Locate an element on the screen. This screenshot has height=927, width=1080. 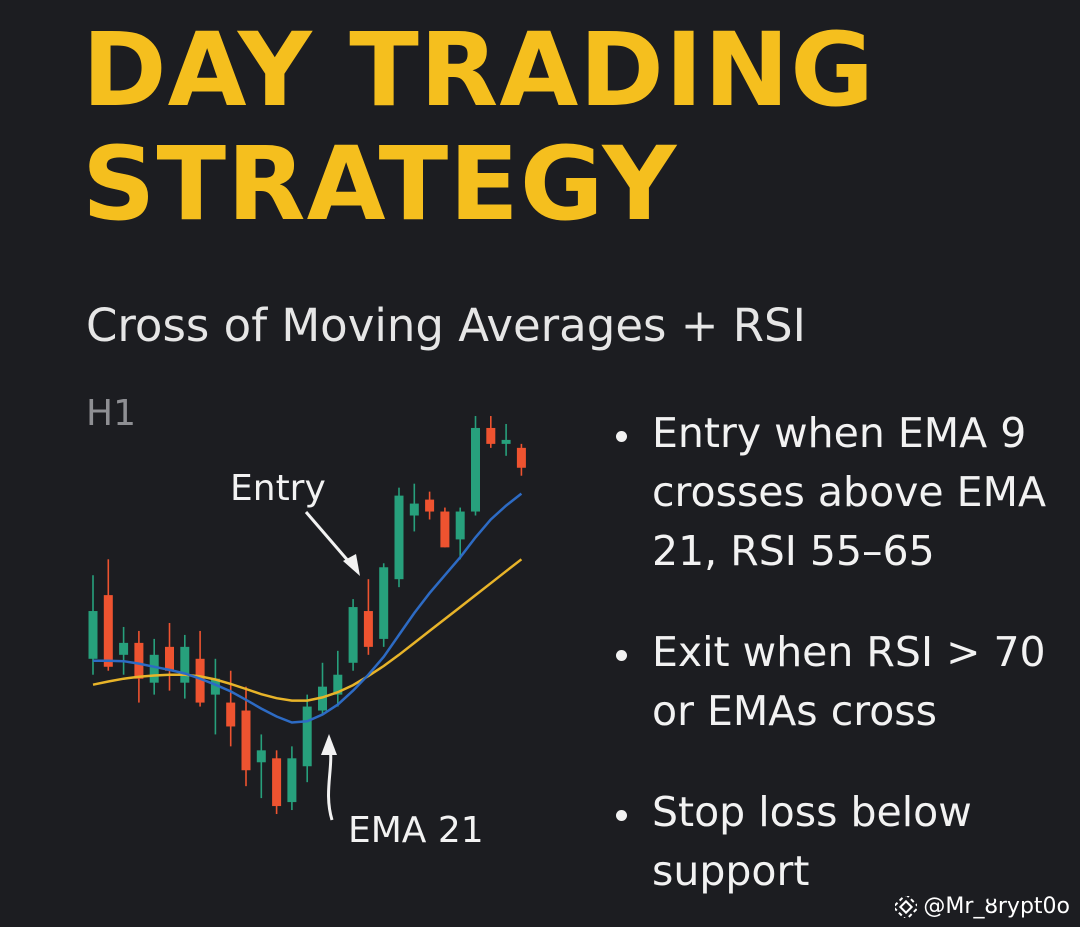
subtitle: Cross of Moving Averages + RSI is located at coordinates (446, 325).